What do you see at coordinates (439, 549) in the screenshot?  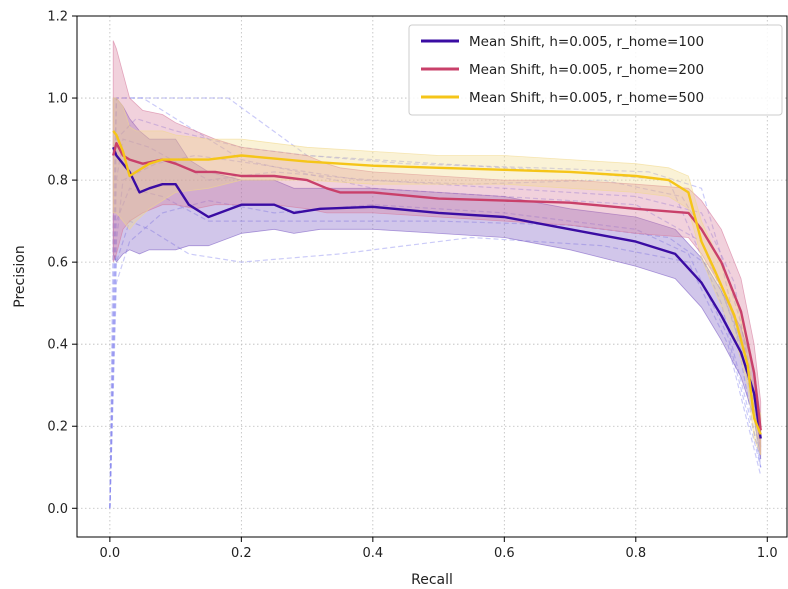 I see `x-axis-ticks: 0.0 0.2 0.4 0.6 0.8 1.0` at bounding box center [439, 549].